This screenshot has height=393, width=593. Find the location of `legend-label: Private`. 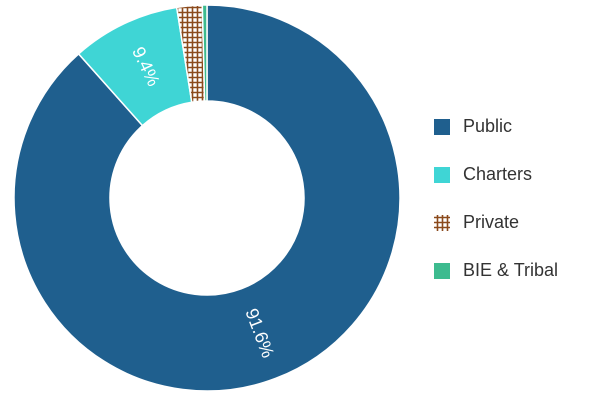

legend-label: Private is located at coordinates (491, 222).